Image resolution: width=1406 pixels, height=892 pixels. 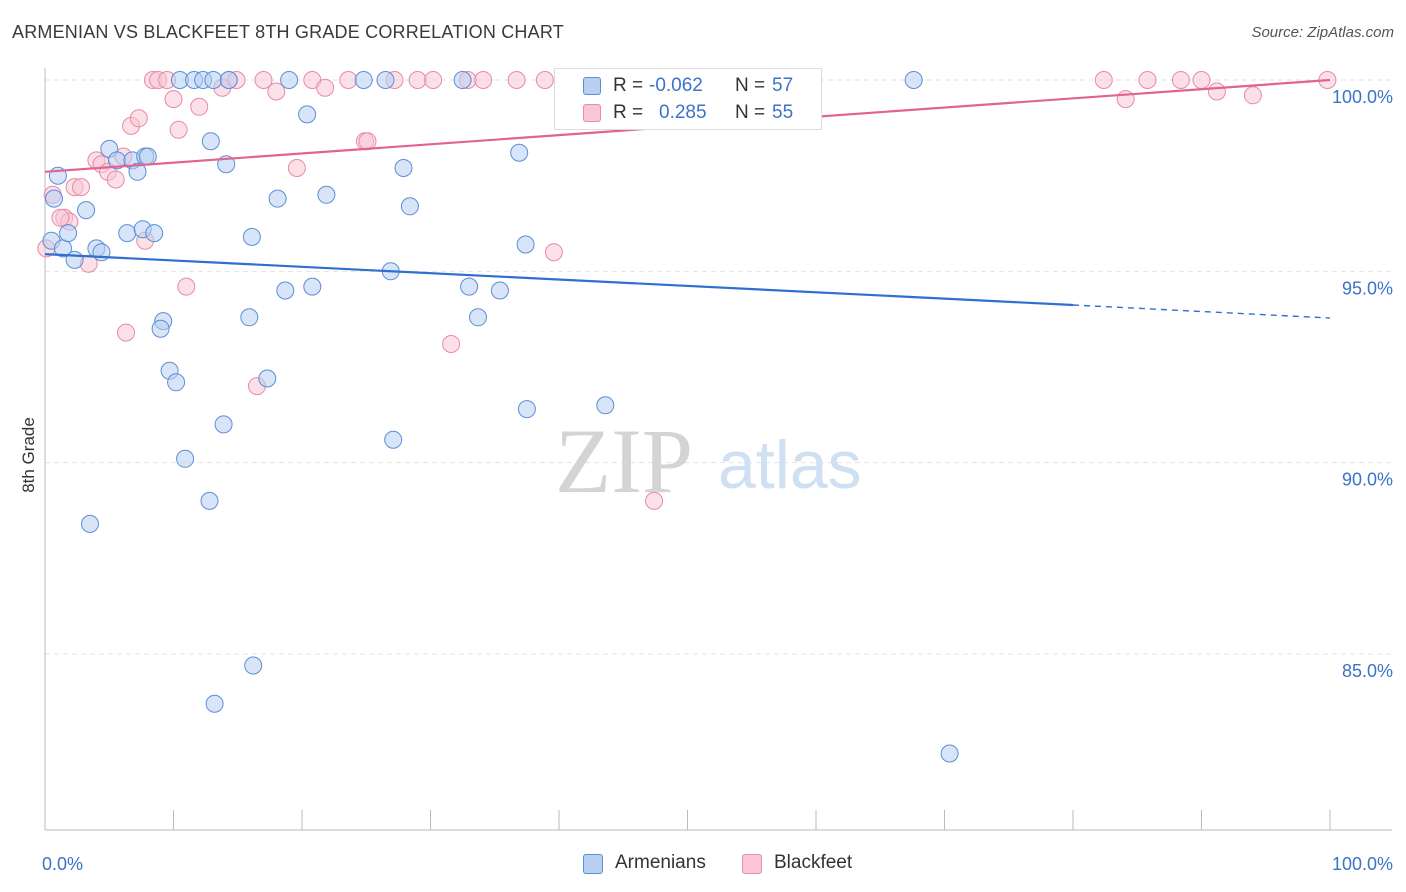 I want to click on source-label: Source: ZipAtlas.com, so click(x=1322, y=32).